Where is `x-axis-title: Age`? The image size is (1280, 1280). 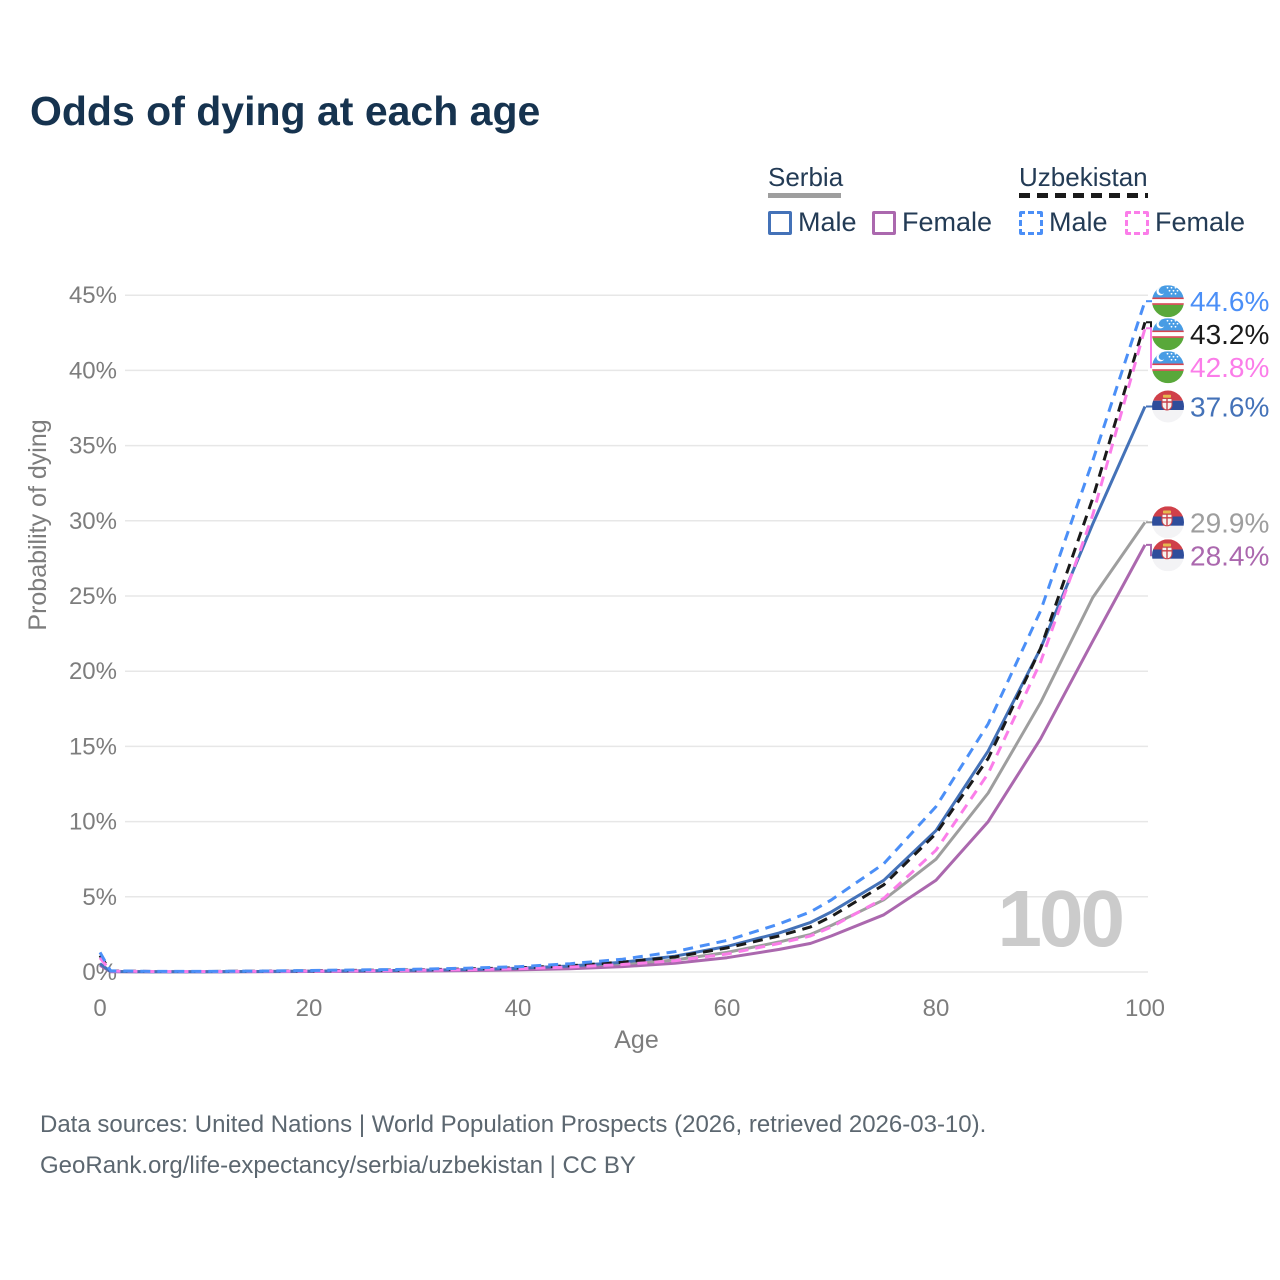
x-axis-title: Age is located at coordinates (636, 1040).